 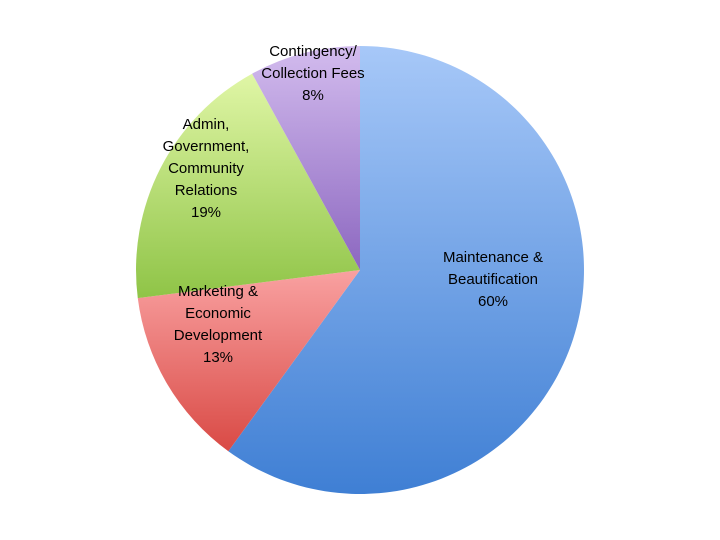 I want to click on slice-label-line: Community, so click(x=206, y=168).